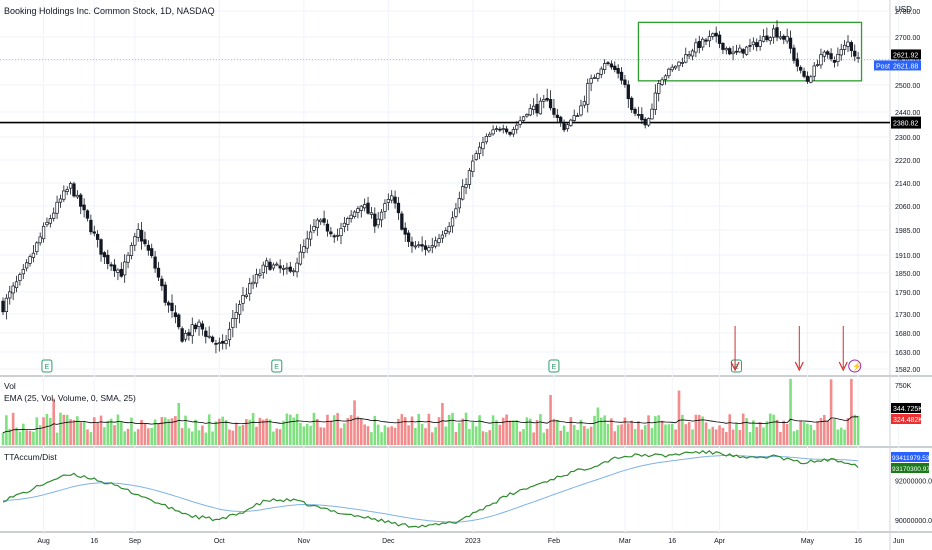 The width and height of the screenshot is (932, 550). I want to click on last-price-badge, so click(906, 54).